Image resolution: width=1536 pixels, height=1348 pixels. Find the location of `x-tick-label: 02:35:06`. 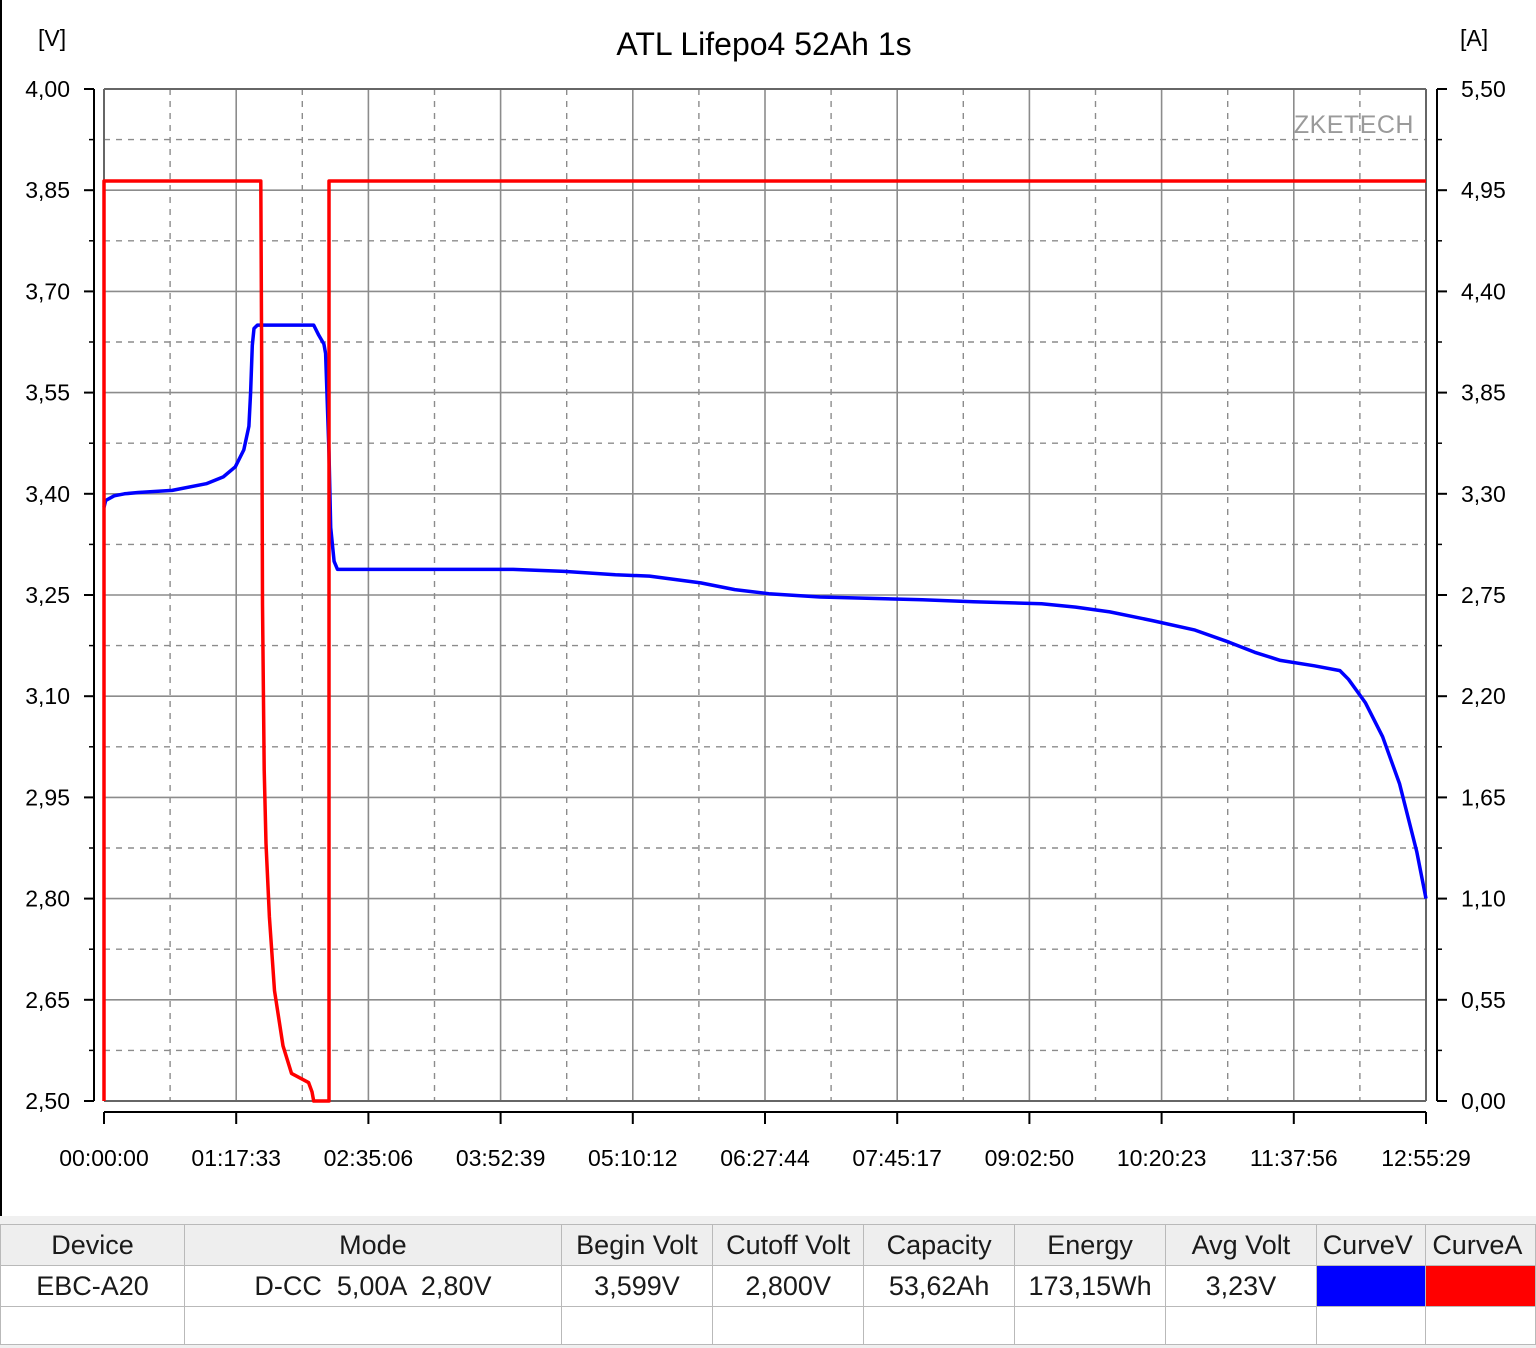

x-tick-label: 02:35:06 is located at coordinates (369, 1158).